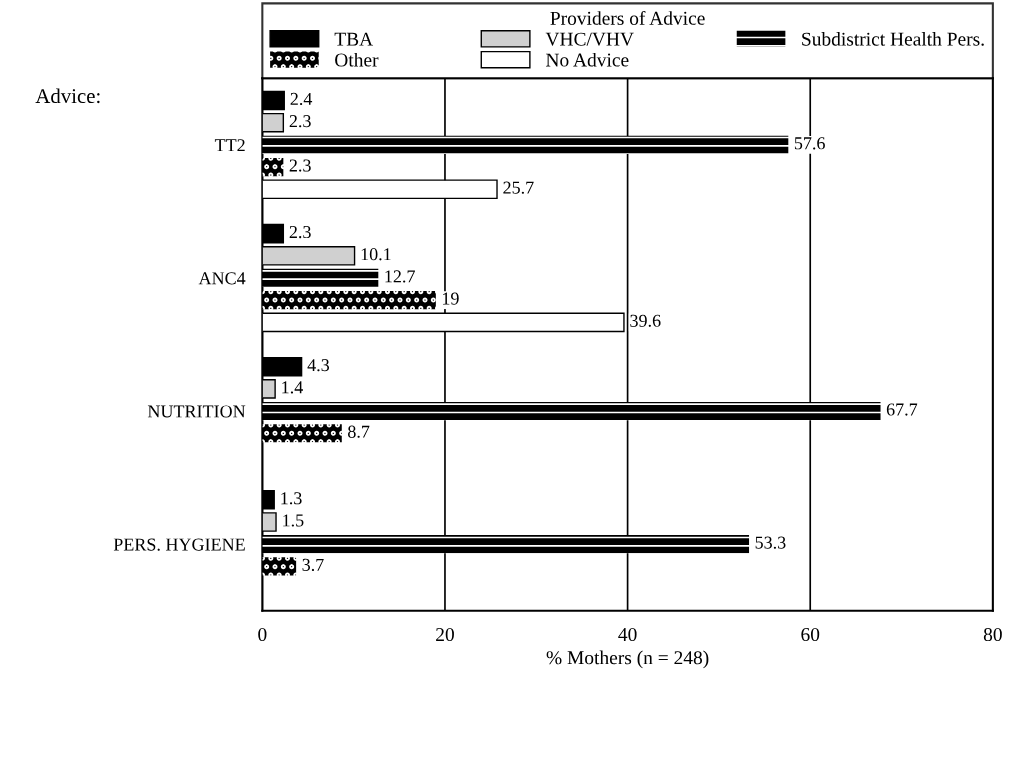 This screenshot has height=783, width=1009. I want to click on data-label: 10.1, so click(376, 254).